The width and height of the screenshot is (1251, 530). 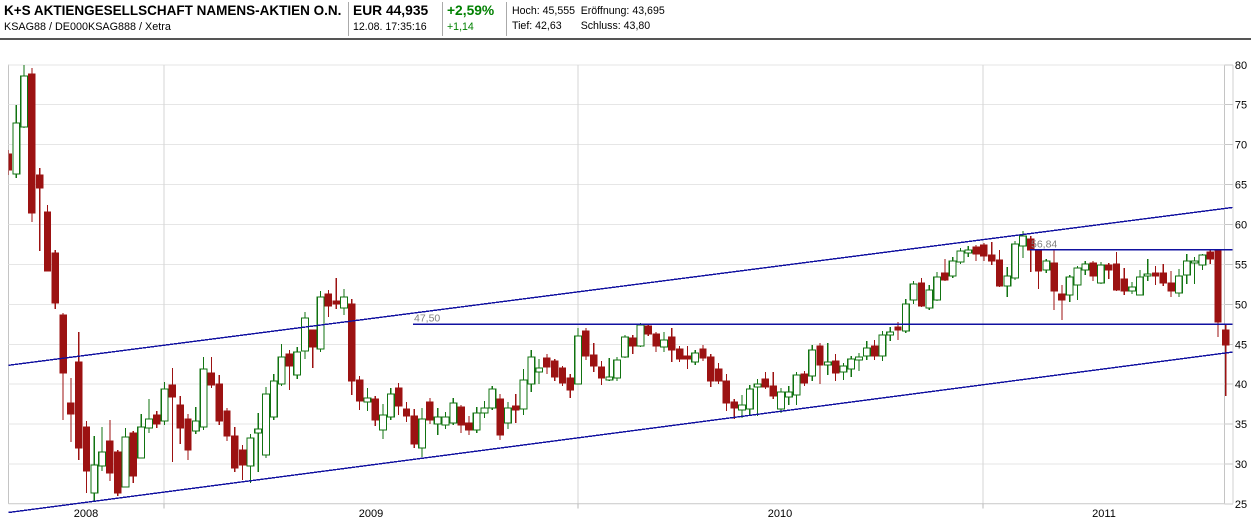 I want to click on svg-text: 2011, so click(x=1104, y=514).